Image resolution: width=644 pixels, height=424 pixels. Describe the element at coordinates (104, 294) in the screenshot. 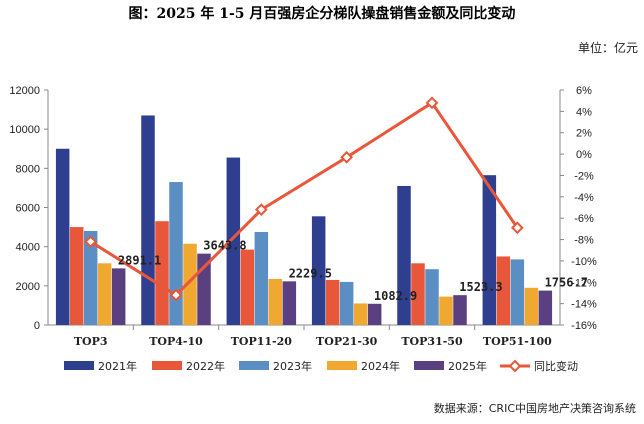

I see `bar-2024年-TOP3` at that location.